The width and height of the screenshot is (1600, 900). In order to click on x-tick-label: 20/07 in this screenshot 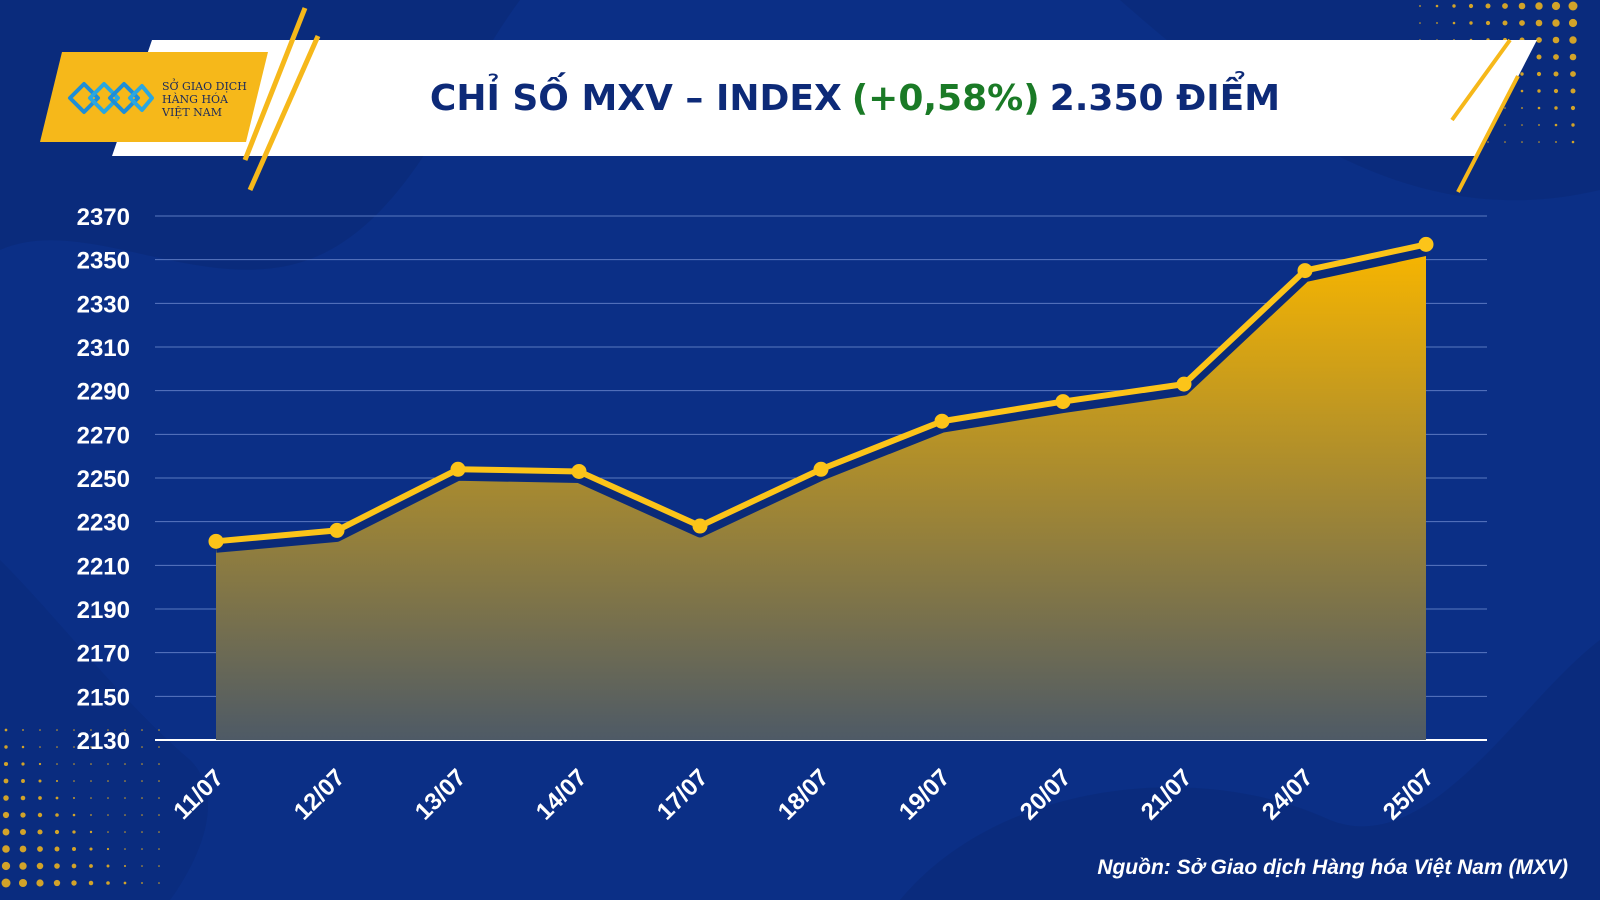, I will do `click(1046, 795)`.